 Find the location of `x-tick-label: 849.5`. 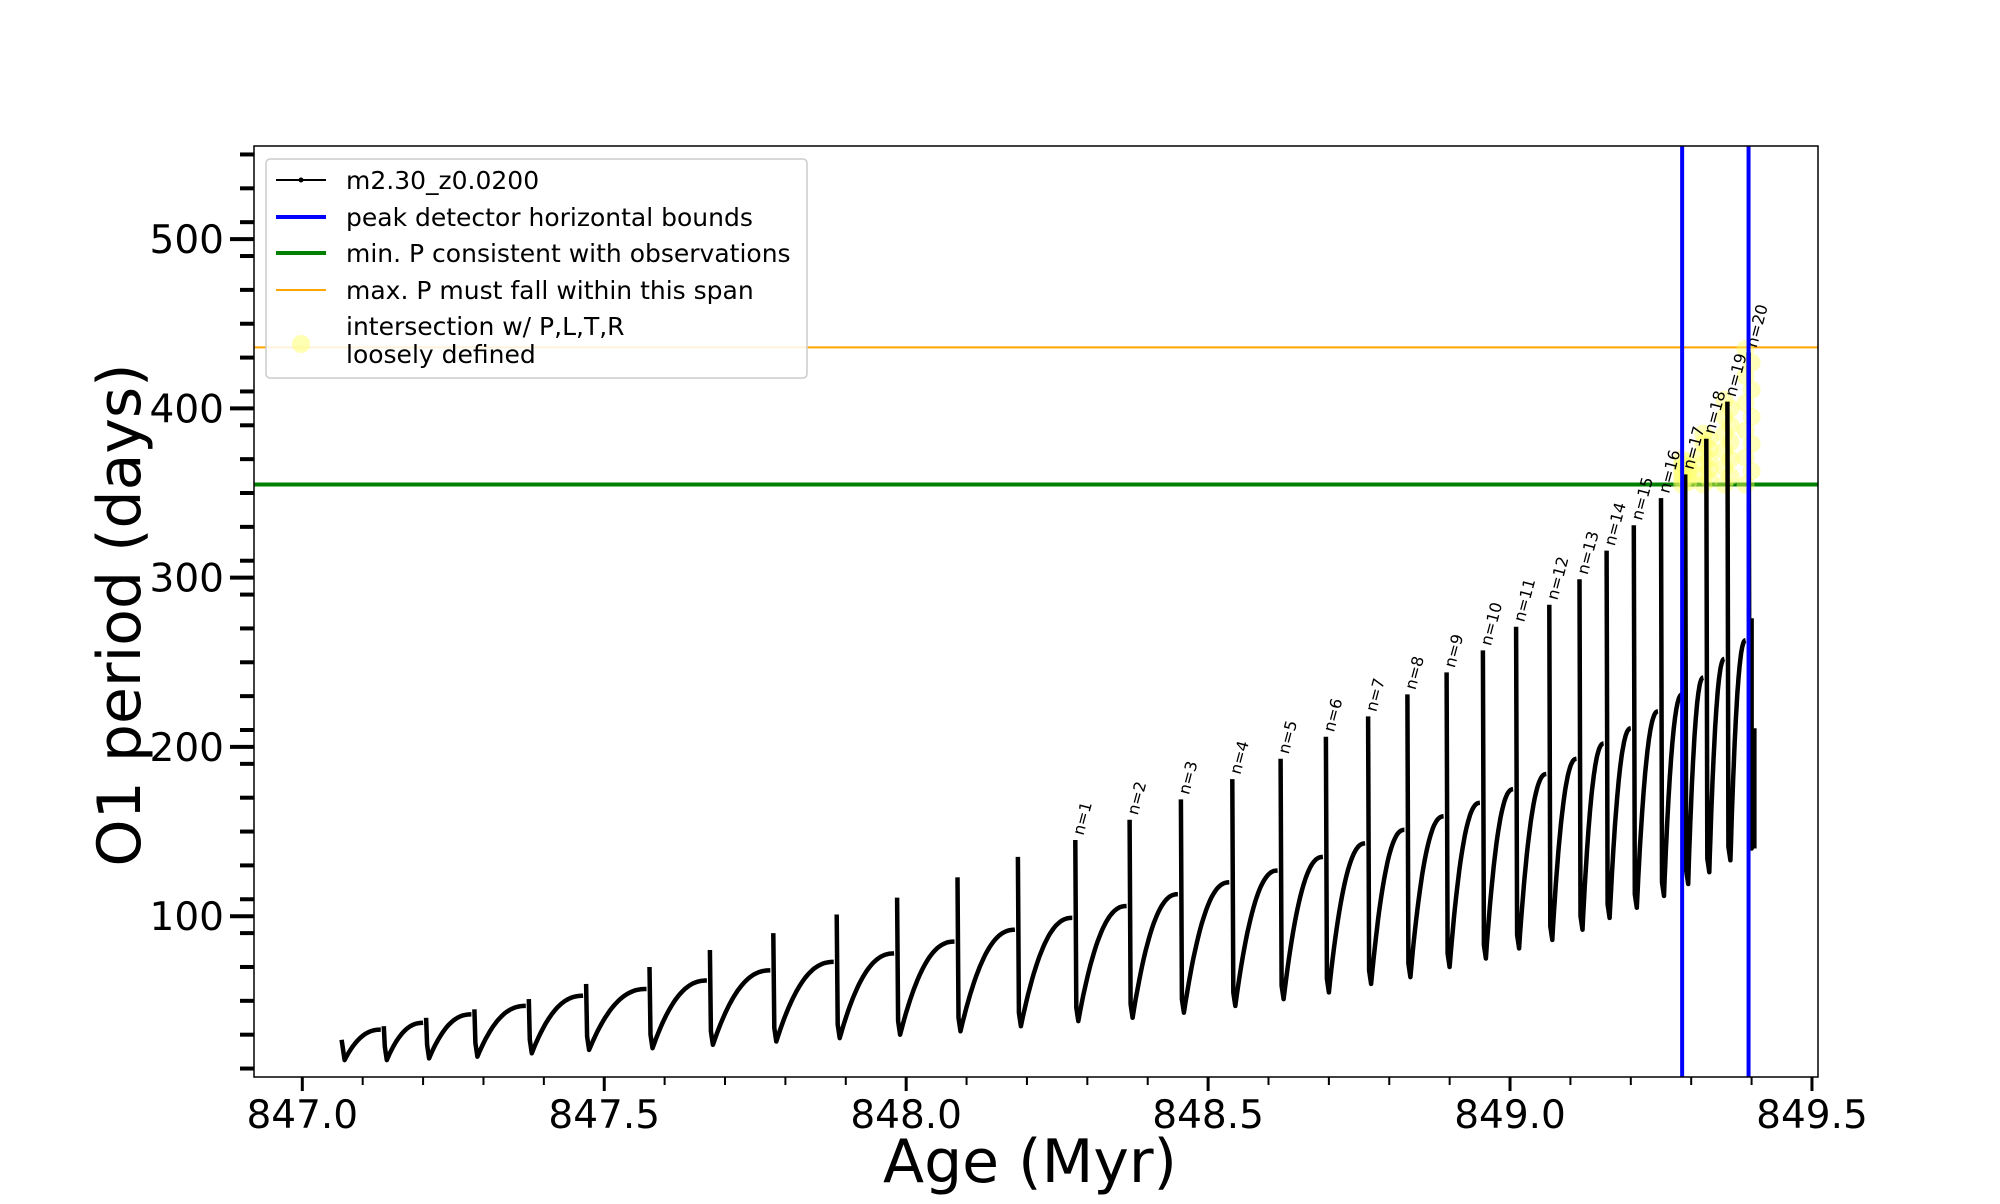

x-tick-label: 849.5 is located at coordinates (1812, 1115).